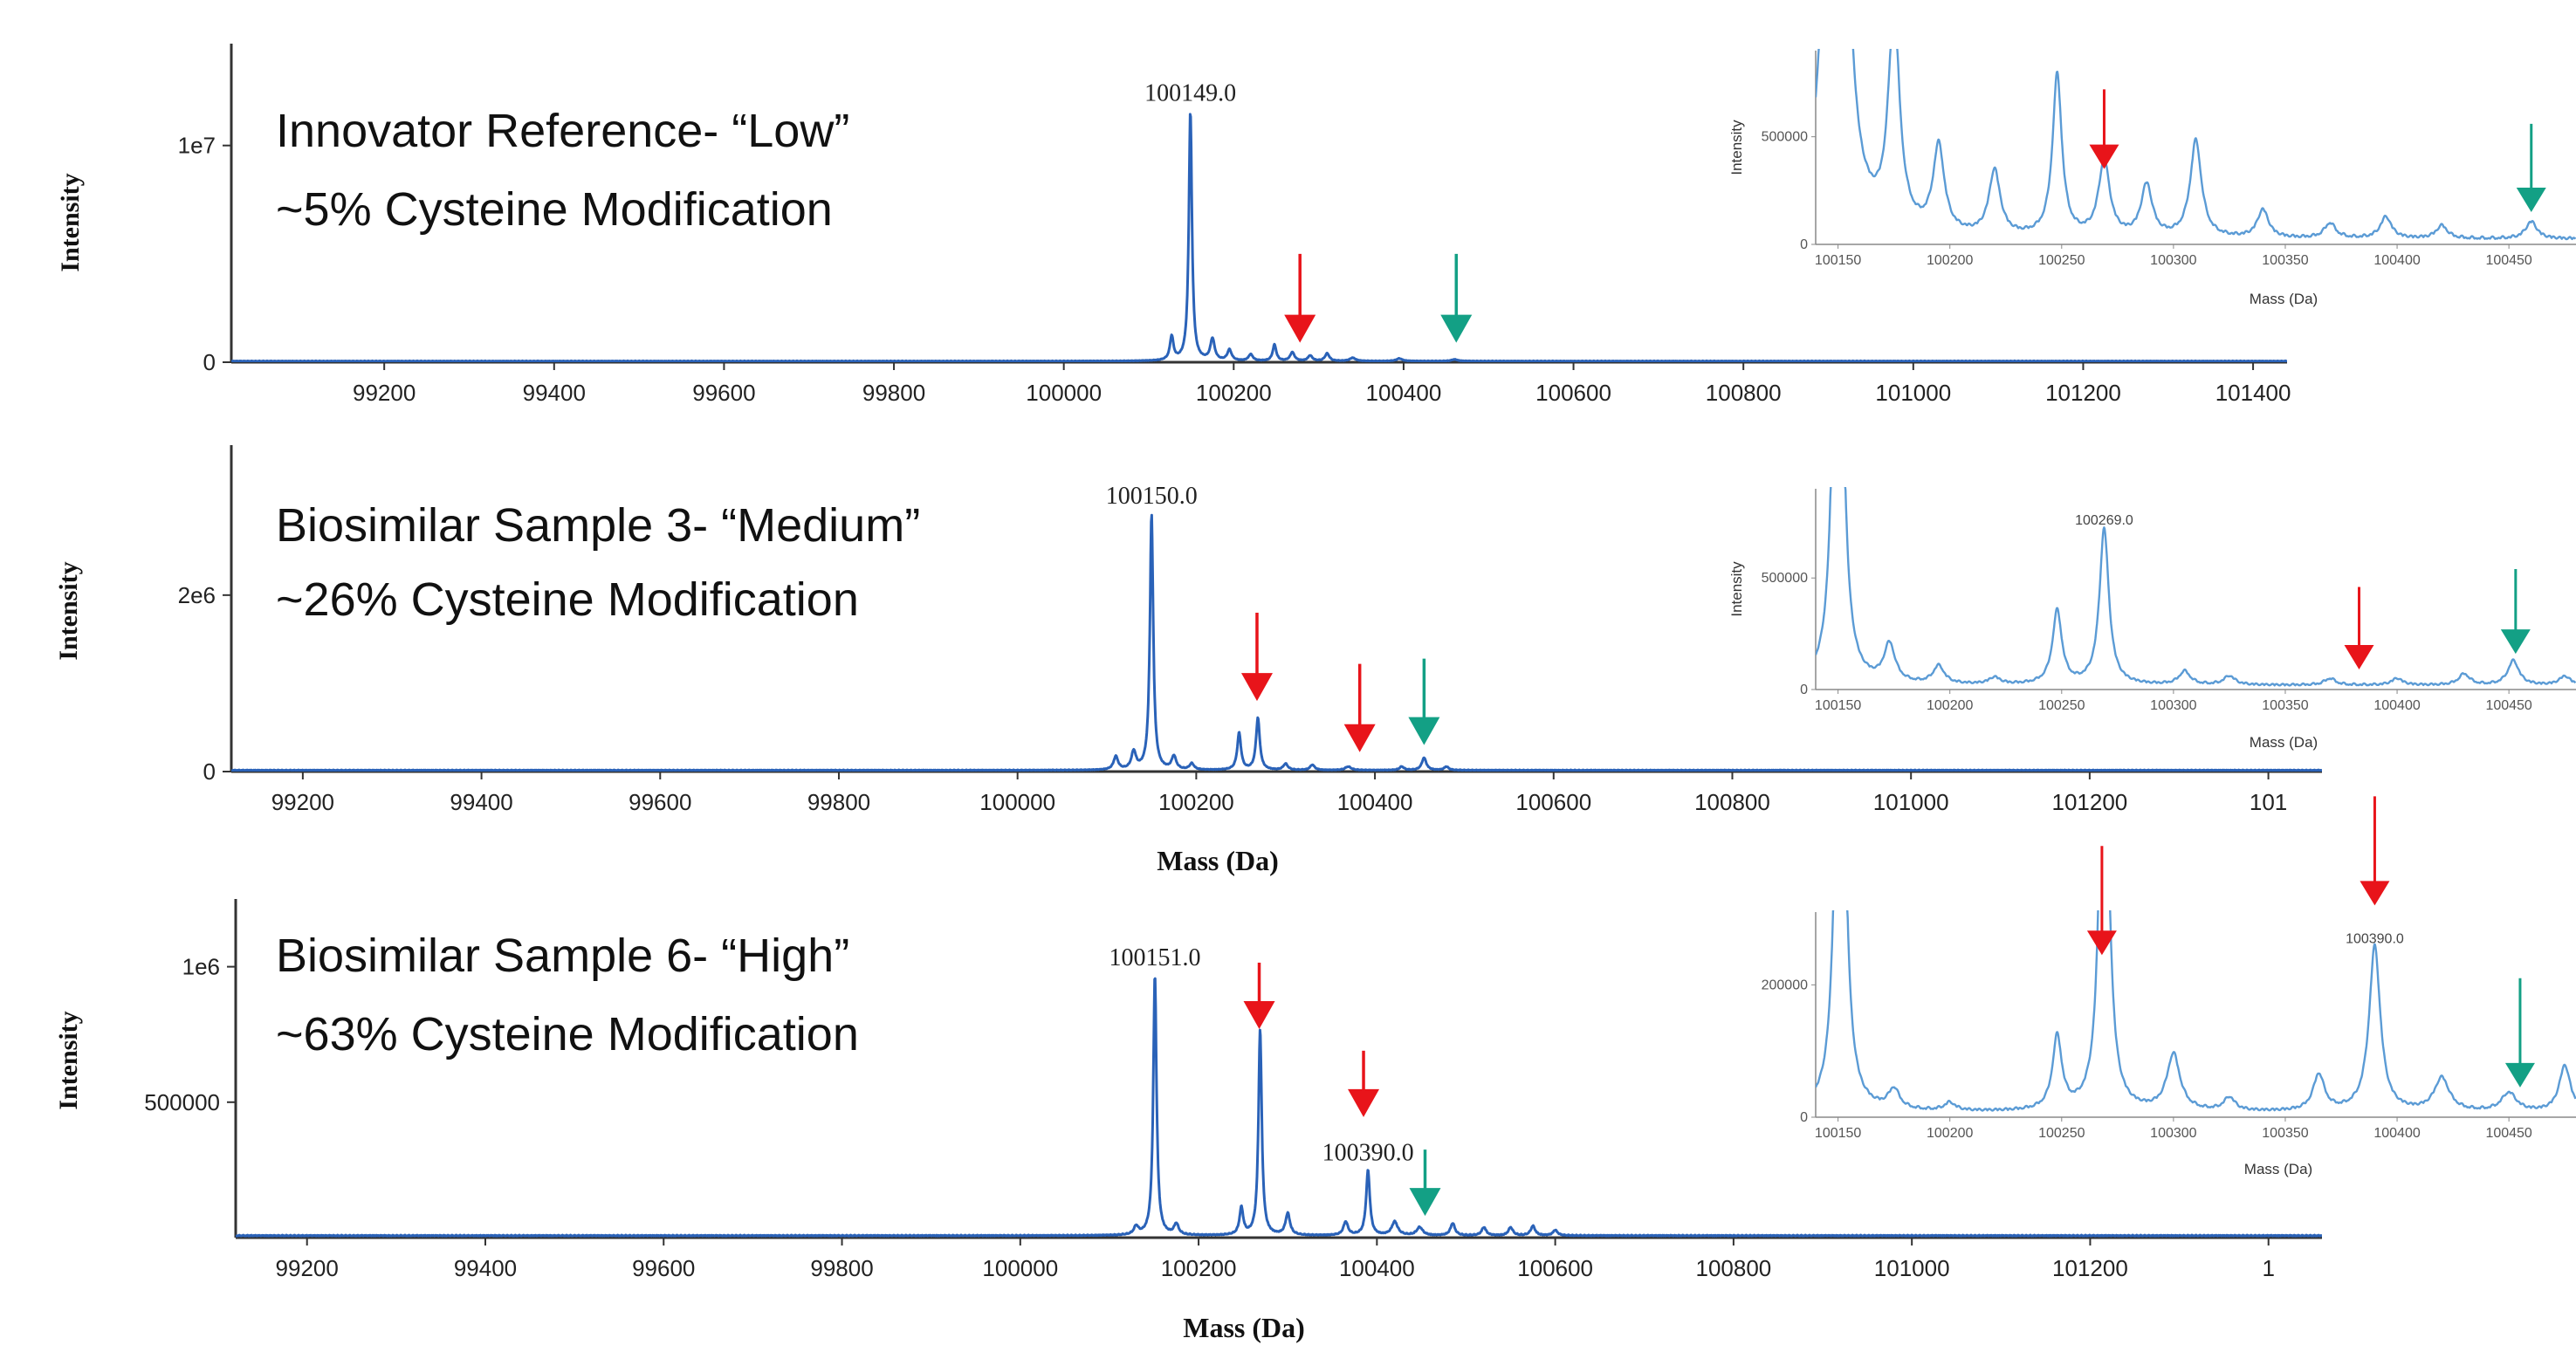 Image resolution: width=2576 pixels, height=1345 pixels. Describe the element at coordinates (1911, 802) in the screenshot. I see `panel-medium-x-tick-label: 101000` at that location.